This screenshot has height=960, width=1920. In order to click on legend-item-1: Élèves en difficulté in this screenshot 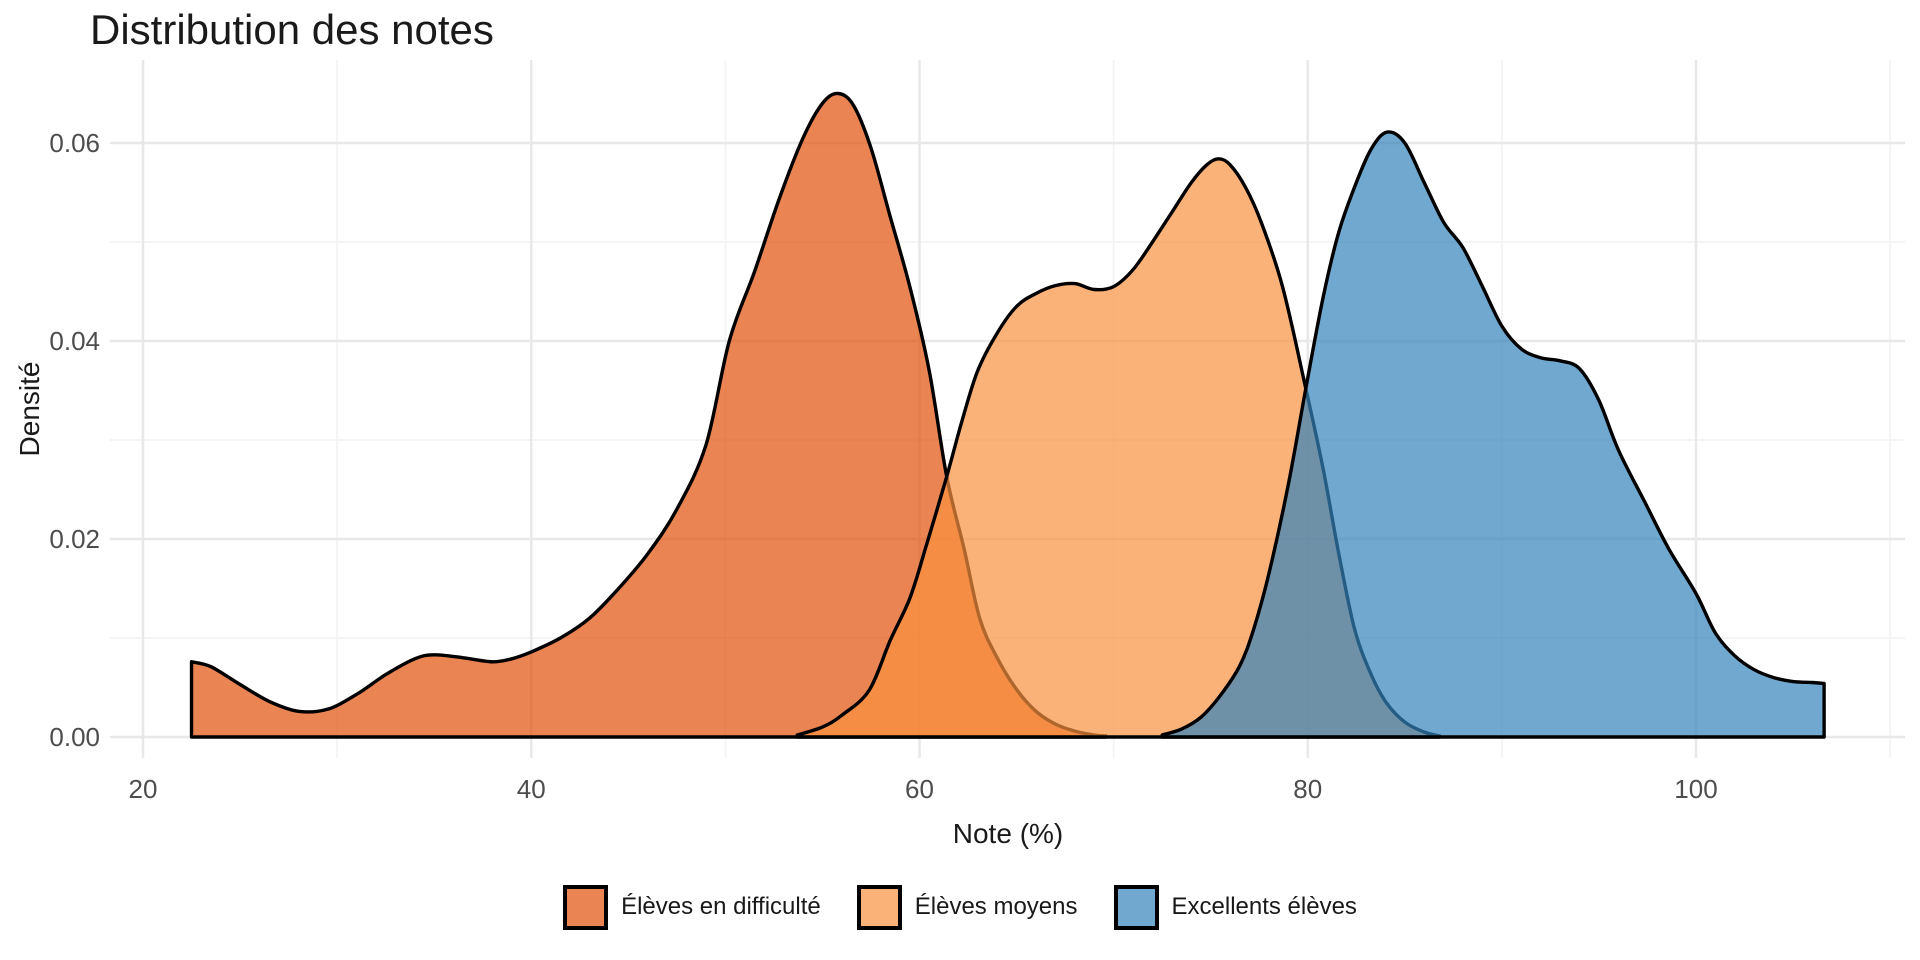, I will do `click(692, 907)`.